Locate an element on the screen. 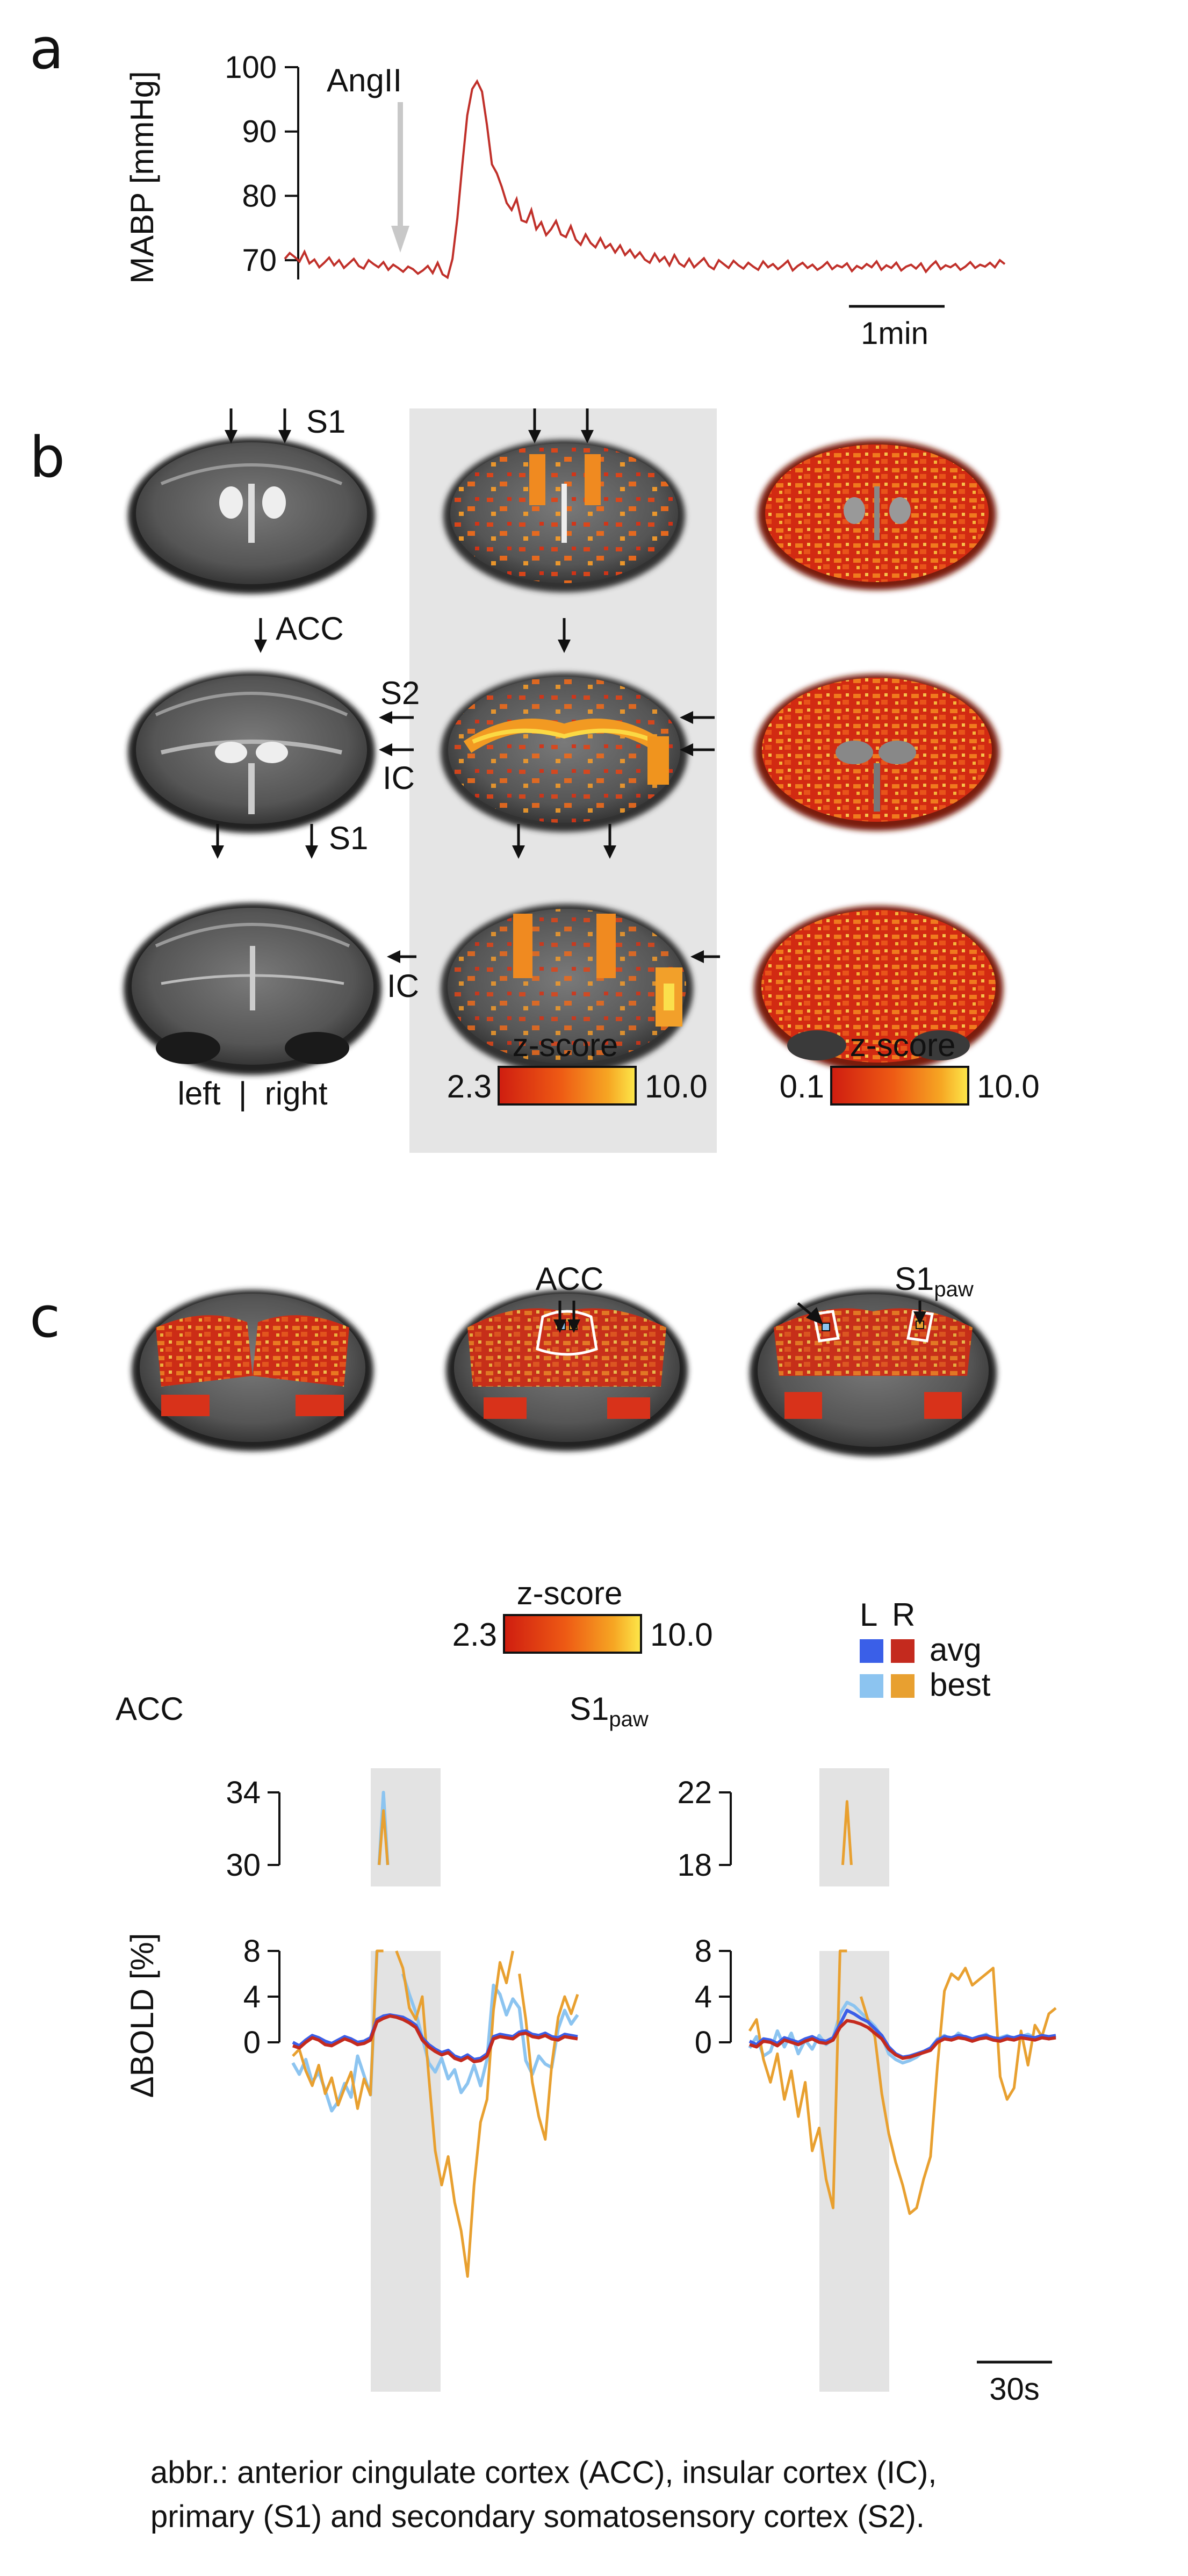  s1-stim-shade-top is located at coordinates (854, 1827).